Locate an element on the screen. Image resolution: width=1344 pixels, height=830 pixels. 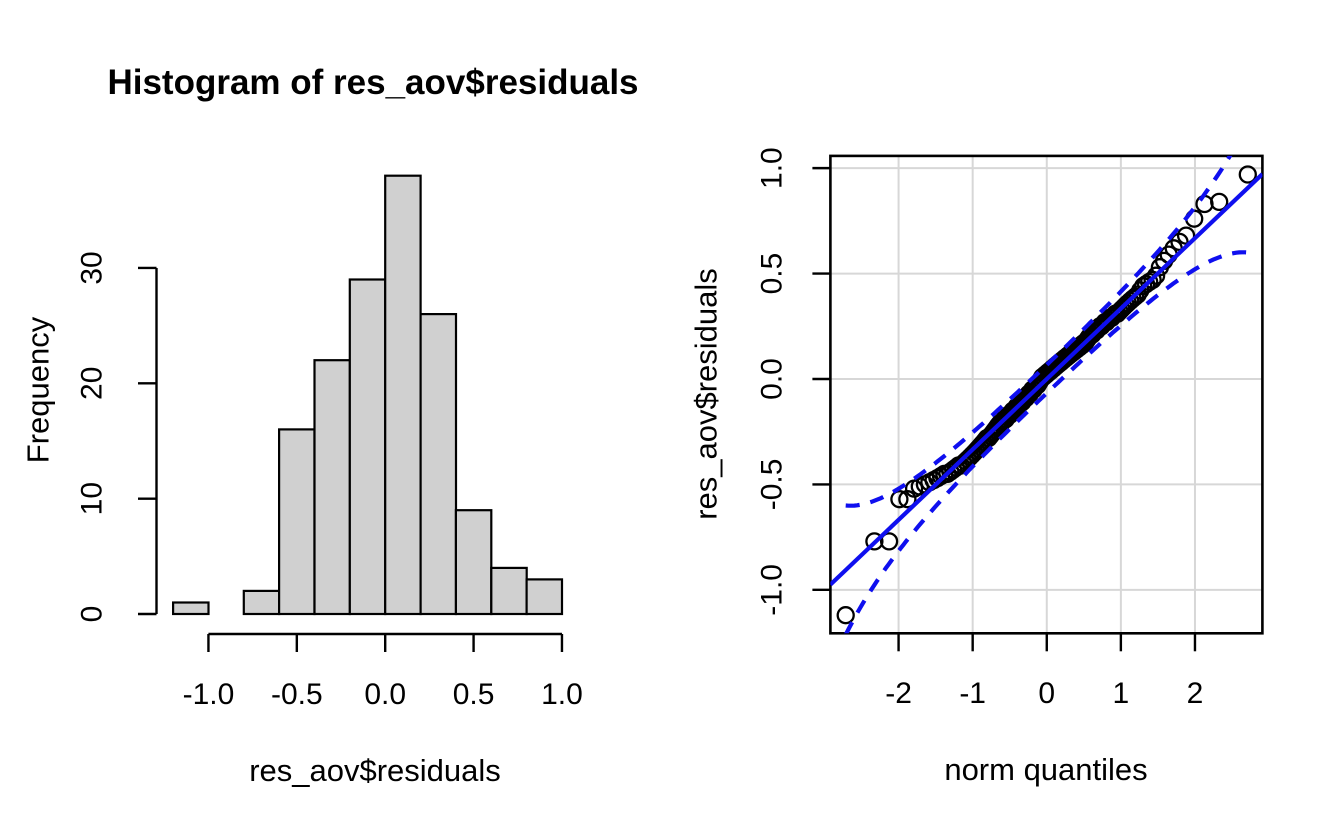
qq-ylabel: res_aov$residuals is located at coordinates (706, 394).